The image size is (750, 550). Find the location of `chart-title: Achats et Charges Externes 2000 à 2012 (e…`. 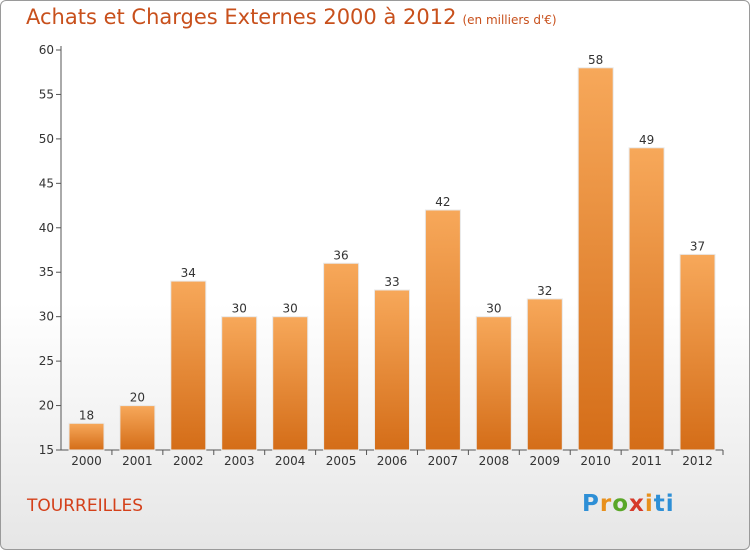

chart-title: Achats et Charges Externes 2000 à 2012 (e… is located at coordinates (291, 17).